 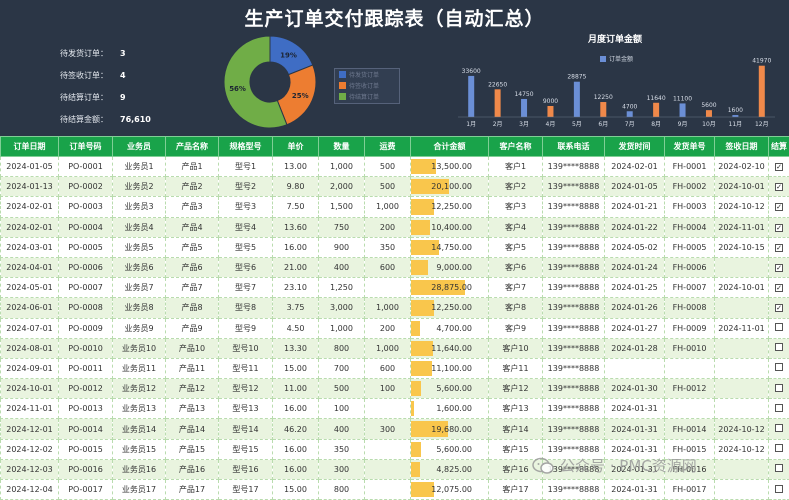 What do you see at coordinates (85, 146) in the screenshot?
I see `column-header: 订单号码` at bounding box center [85, 146].